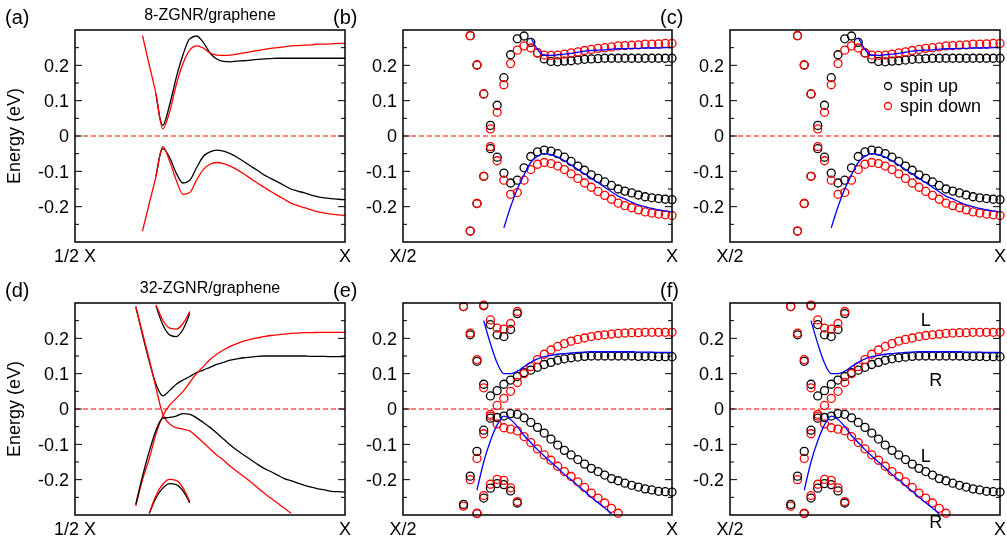  I want to click on text: (e), so click(345, 290).